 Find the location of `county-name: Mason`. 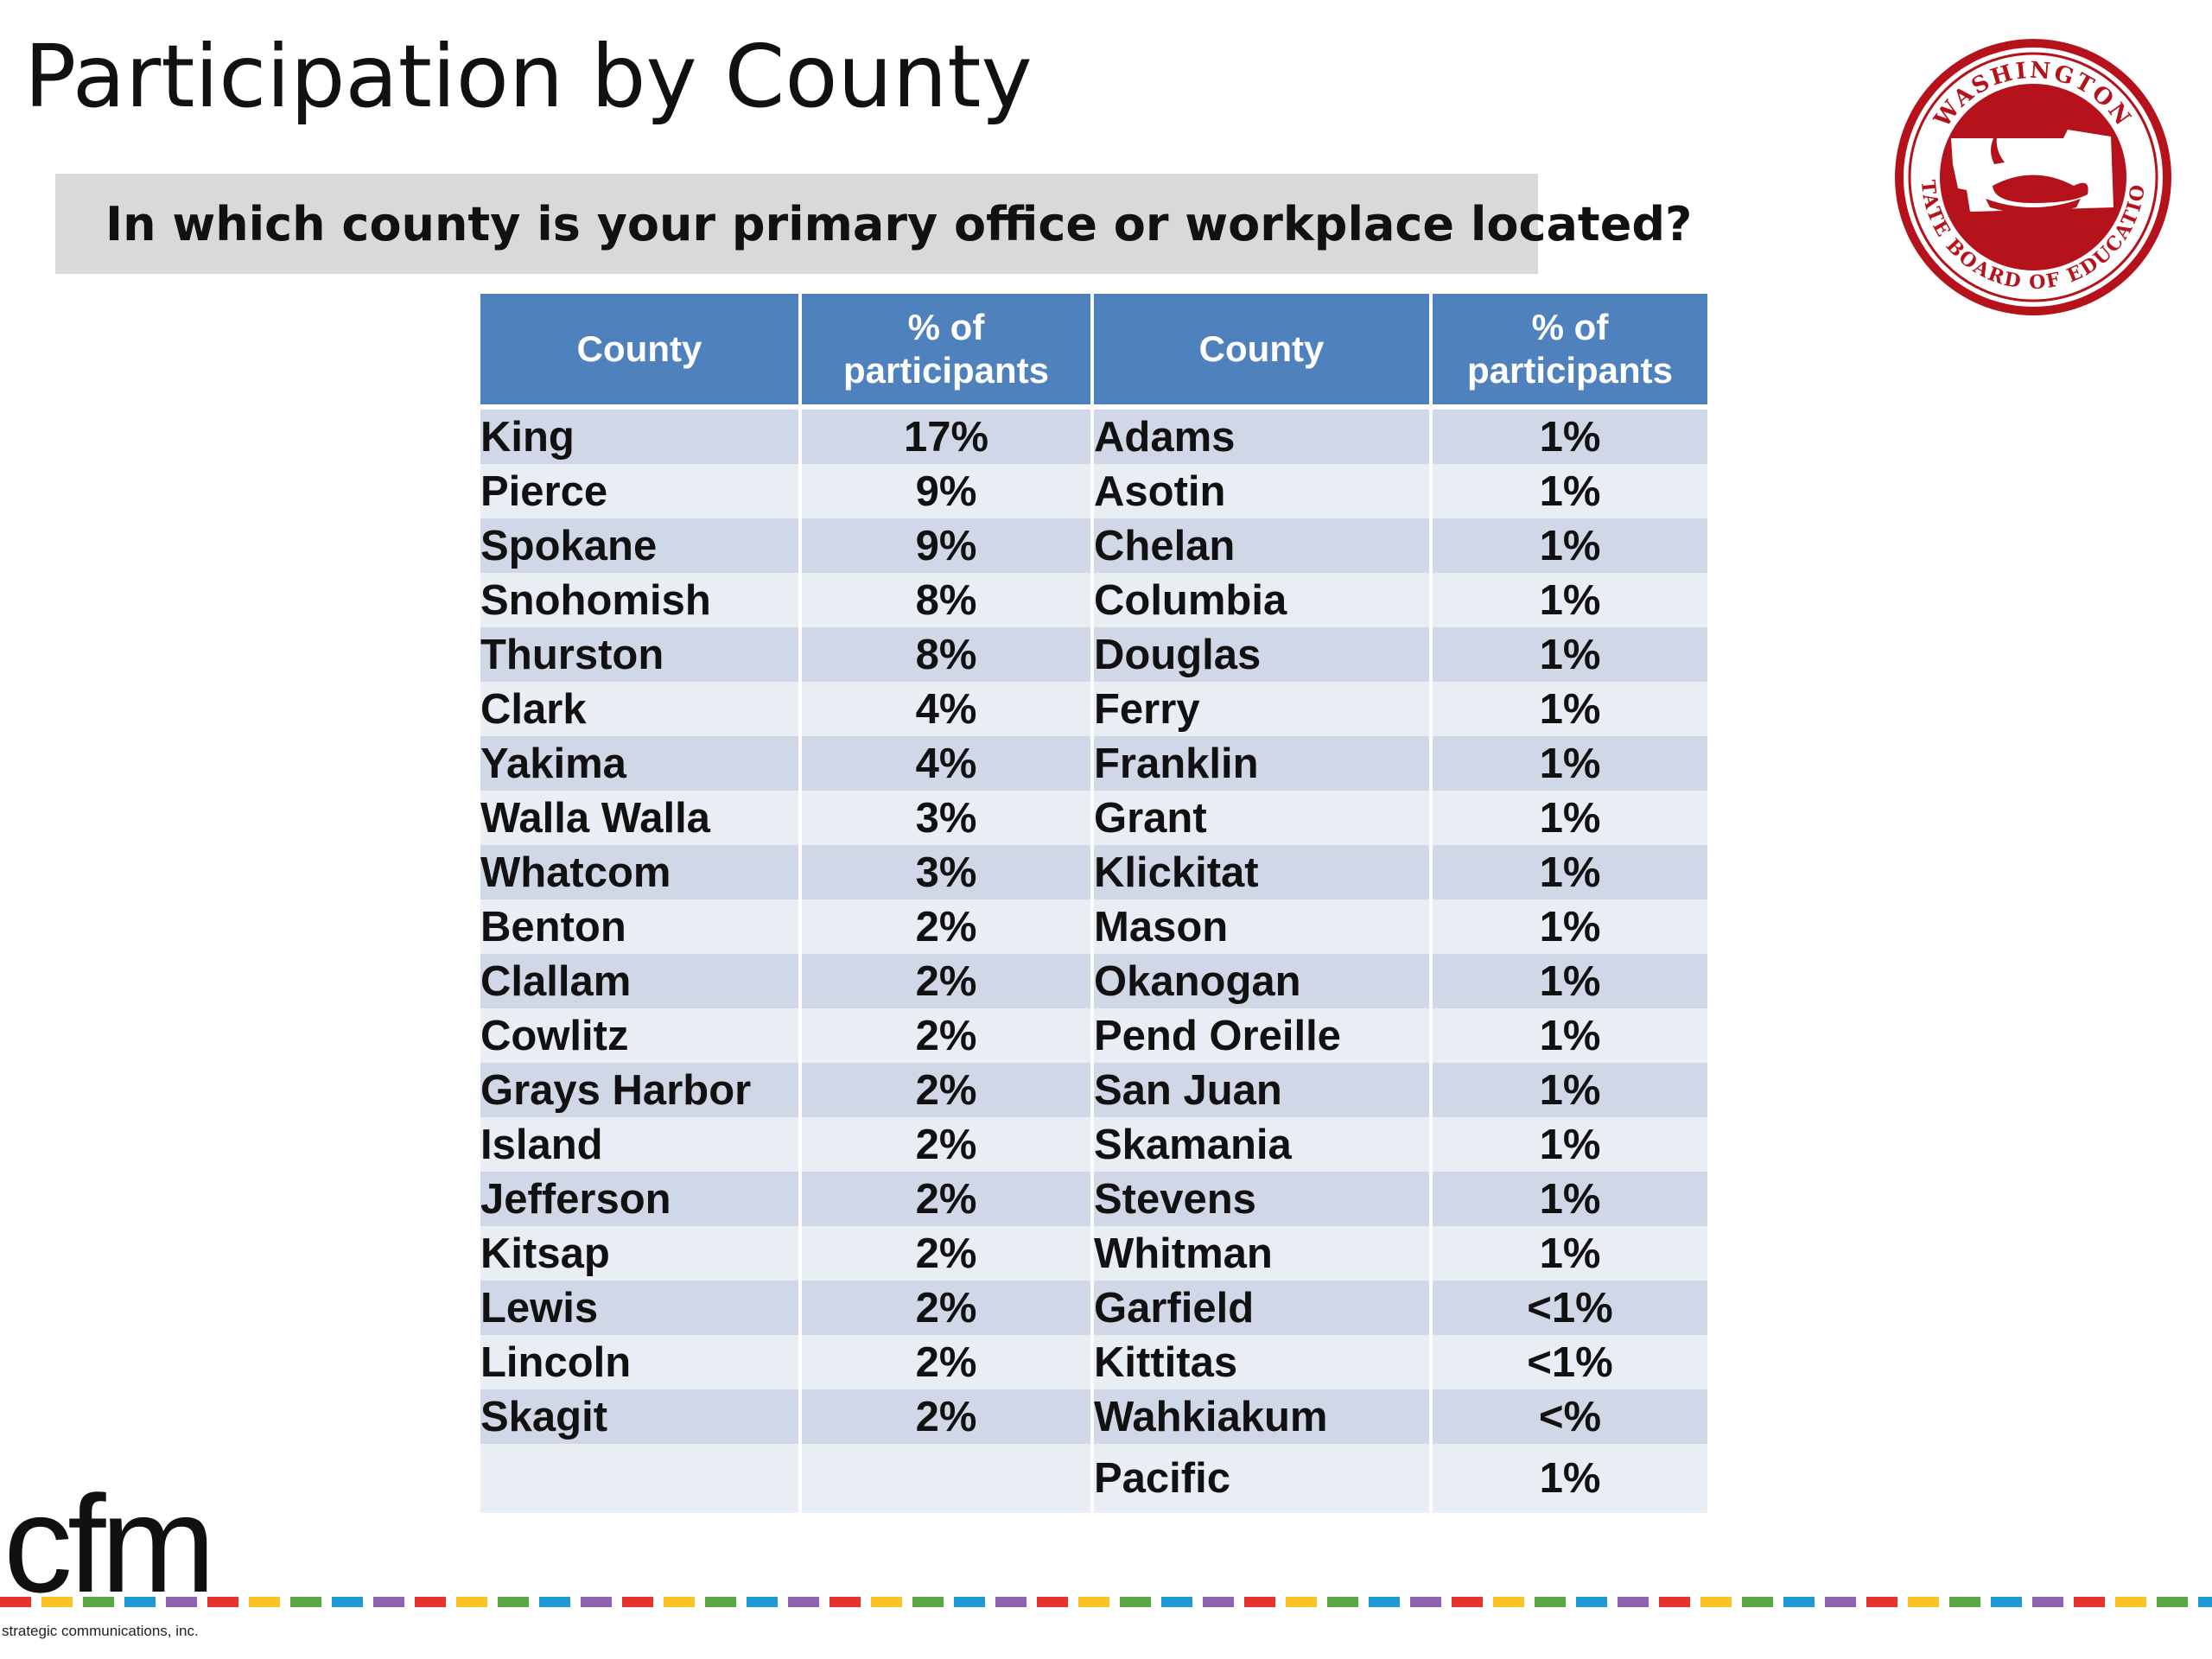

county-name: Mason is located at coordinates (1261, 926).